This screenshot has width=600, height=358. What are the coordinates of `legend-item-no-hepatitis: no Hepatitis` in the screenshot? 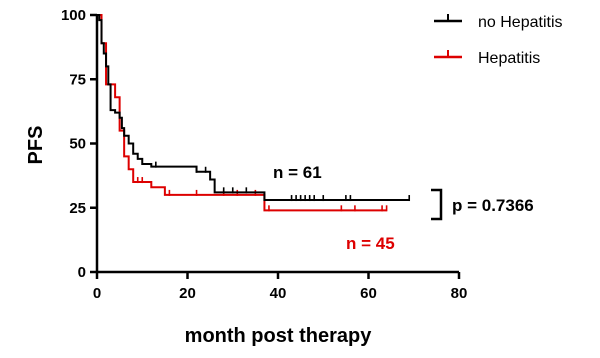 It's located at (498, 22).